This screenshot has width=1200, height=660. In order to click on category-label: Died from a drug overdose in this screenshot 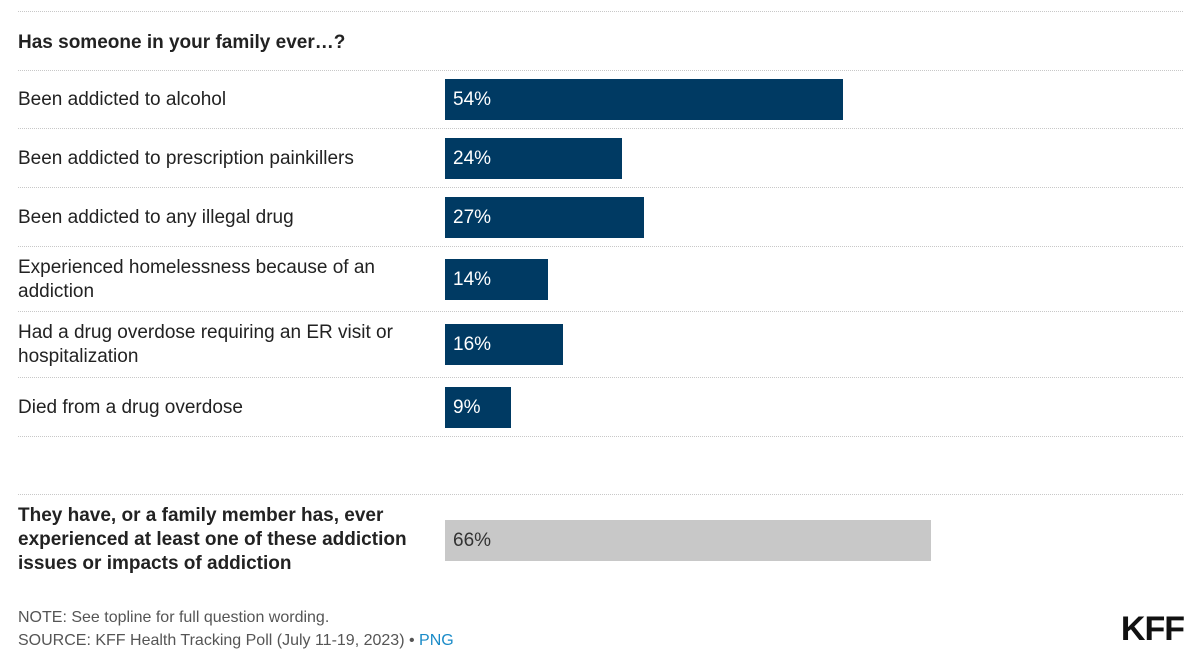, I will do `click(130, 407)`.